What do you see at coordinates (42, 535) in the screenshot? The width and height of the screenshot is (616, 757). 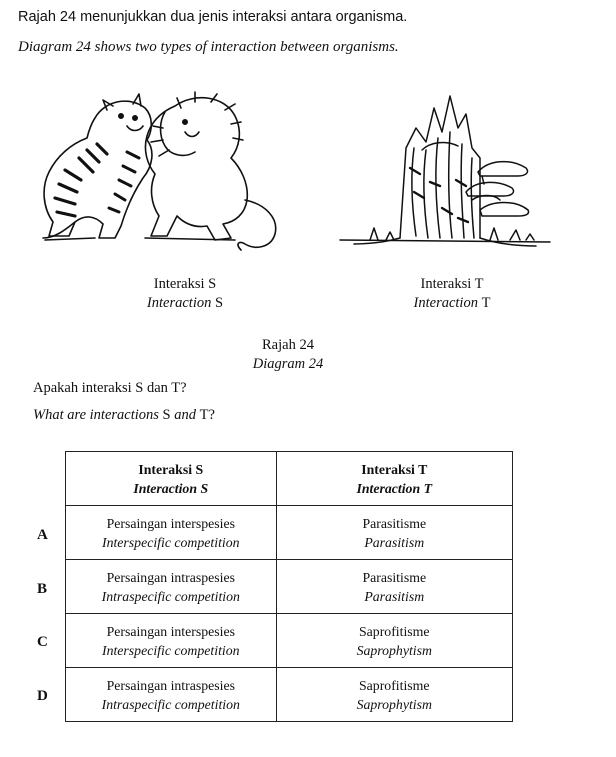 I see `option-letter-a: A` at bounding box center [42, 535].